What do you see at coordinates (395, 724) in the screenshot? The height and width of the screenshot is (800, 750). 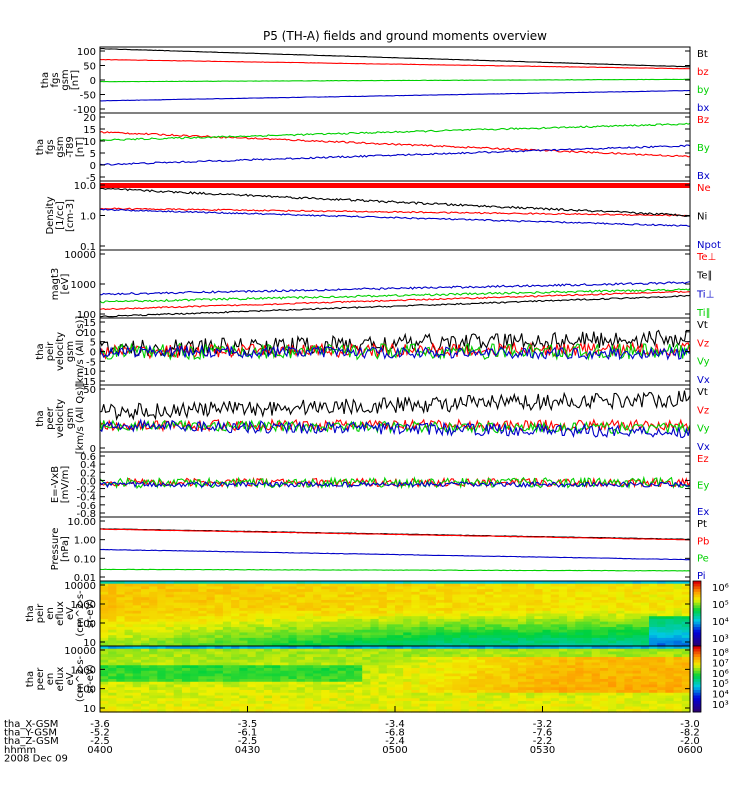 I see `x-tick-label: -3.4` at bounding box center [395, 724].